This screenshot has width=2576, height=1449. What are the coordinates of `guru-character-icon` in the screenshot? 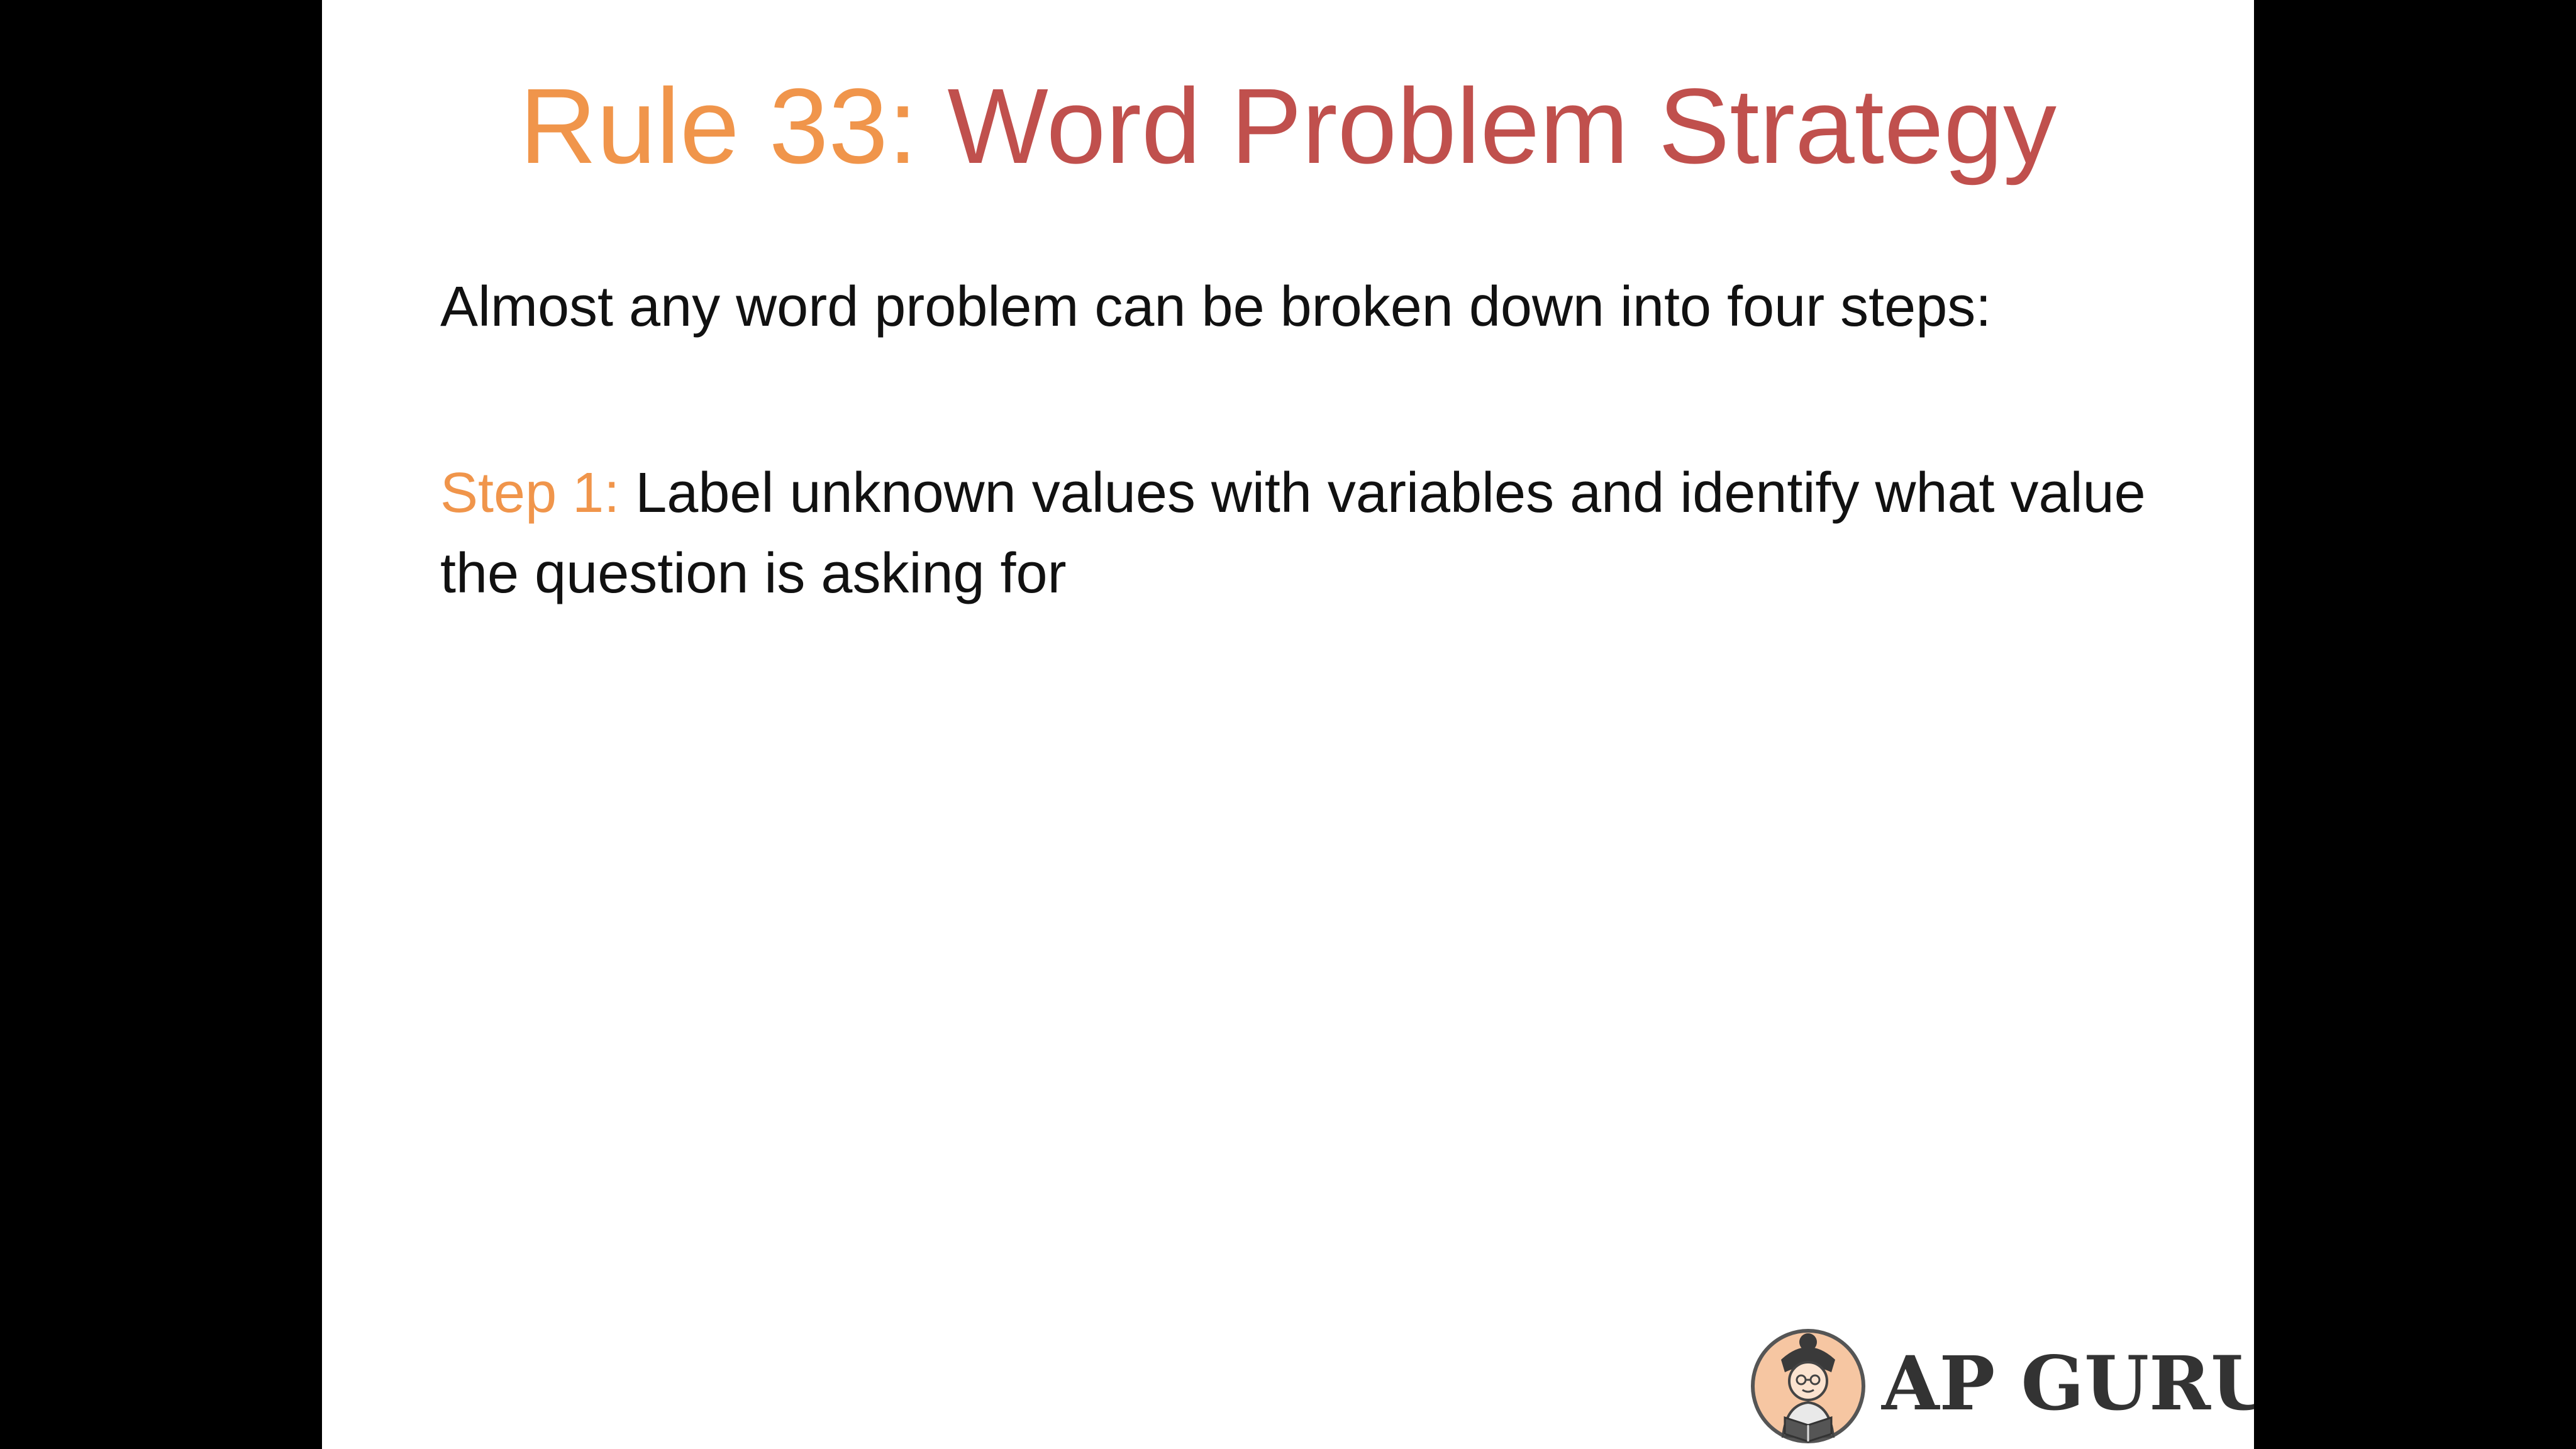 It's located at (1808, 1386).